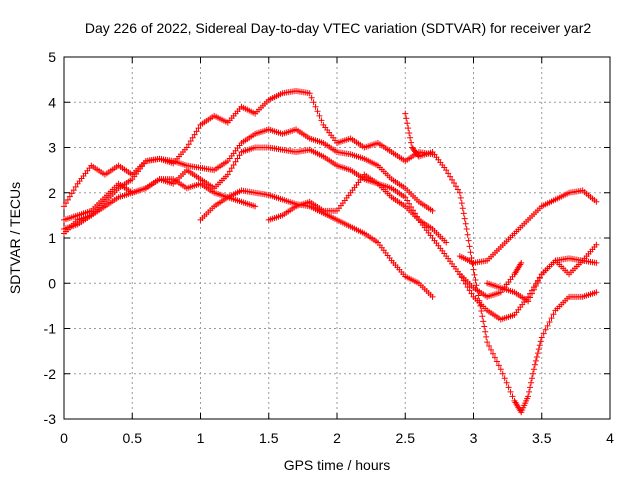  What do you see at coordinates (15, 238) in the screenshot?
I see `y-axis-label: SDTVAR / TECUs` at bounding box center [15, 238].